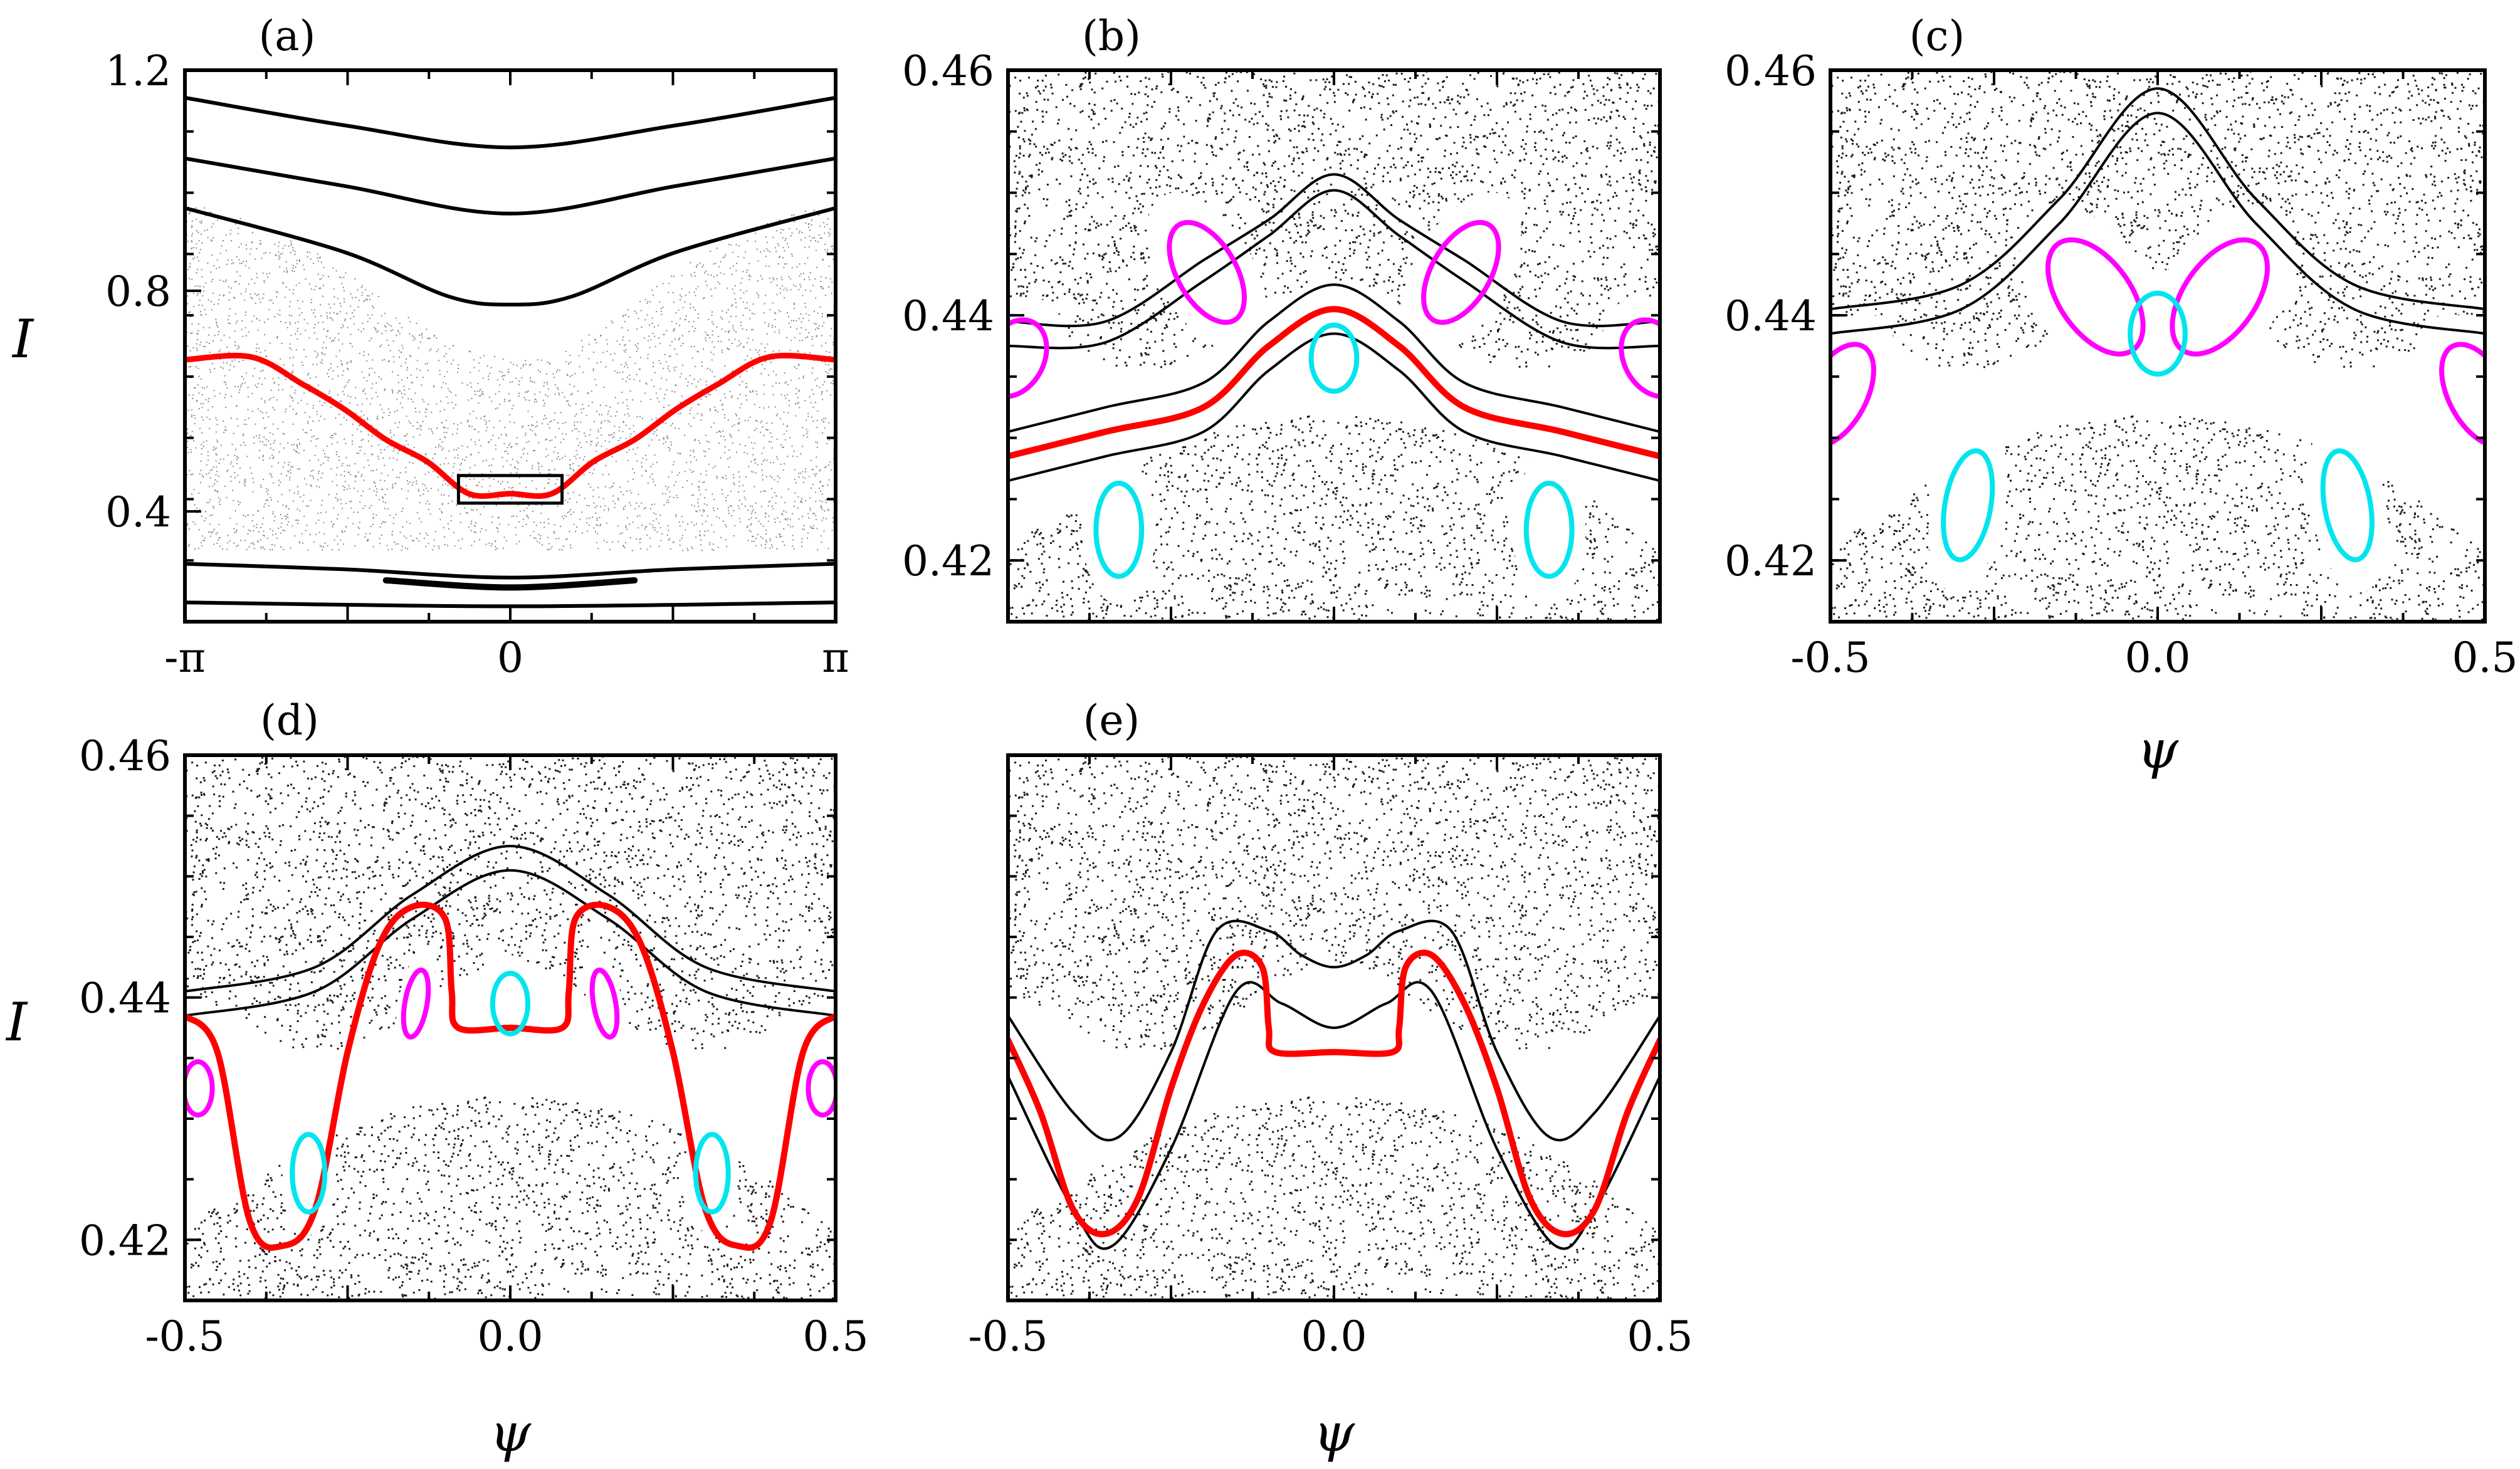 This screenshot has height=1469, width=2520. Describe the element at coordinates (511, 1432) in the screenshot. I see `panel-d-xlabel: ψ` at that location.